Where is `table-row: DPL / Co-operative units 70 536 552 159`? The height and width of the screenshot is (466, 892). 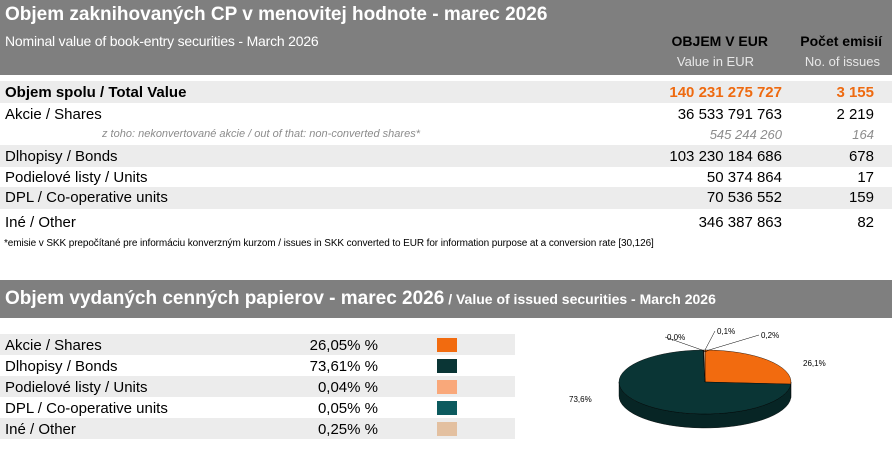
table-row: DPL / Co-operative units 70 536 552 159 is located at coordinates (446, 198).